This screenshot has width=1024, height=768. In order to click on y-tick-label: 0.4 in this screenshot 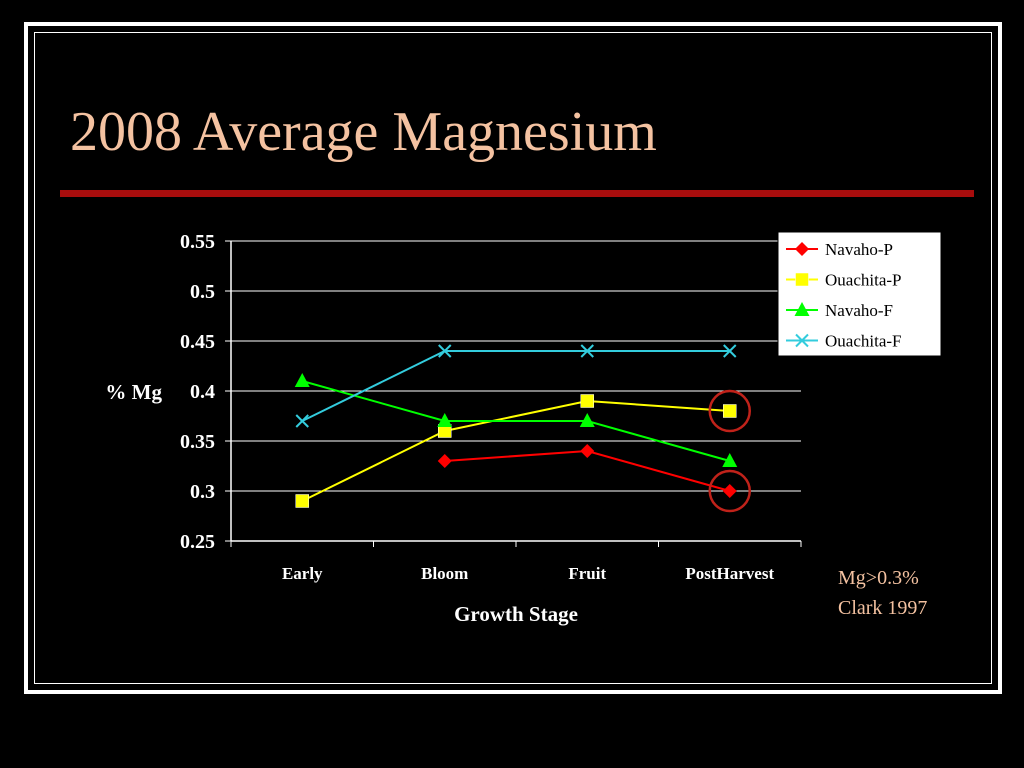, I will do `click(202, 392)`.